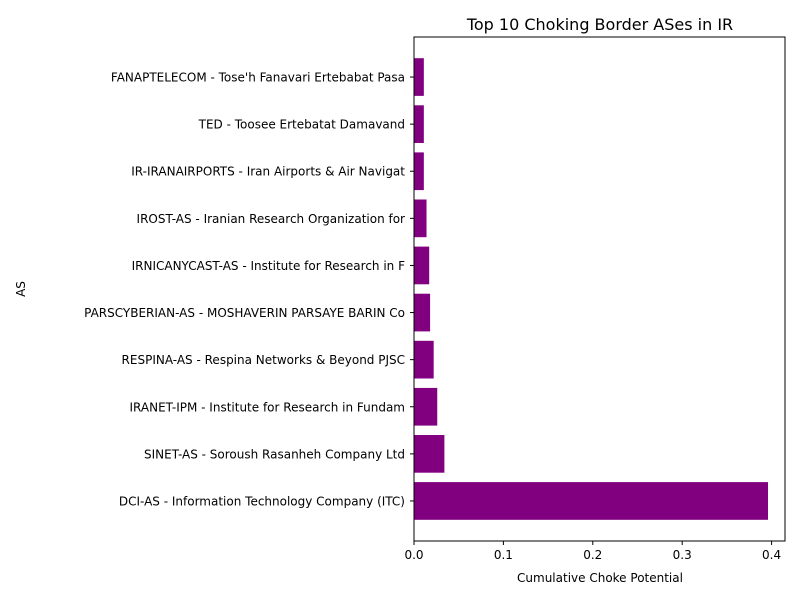  I want to click on chart-title: Top 10 Choking Border ASes in IR, so click(599, 24).